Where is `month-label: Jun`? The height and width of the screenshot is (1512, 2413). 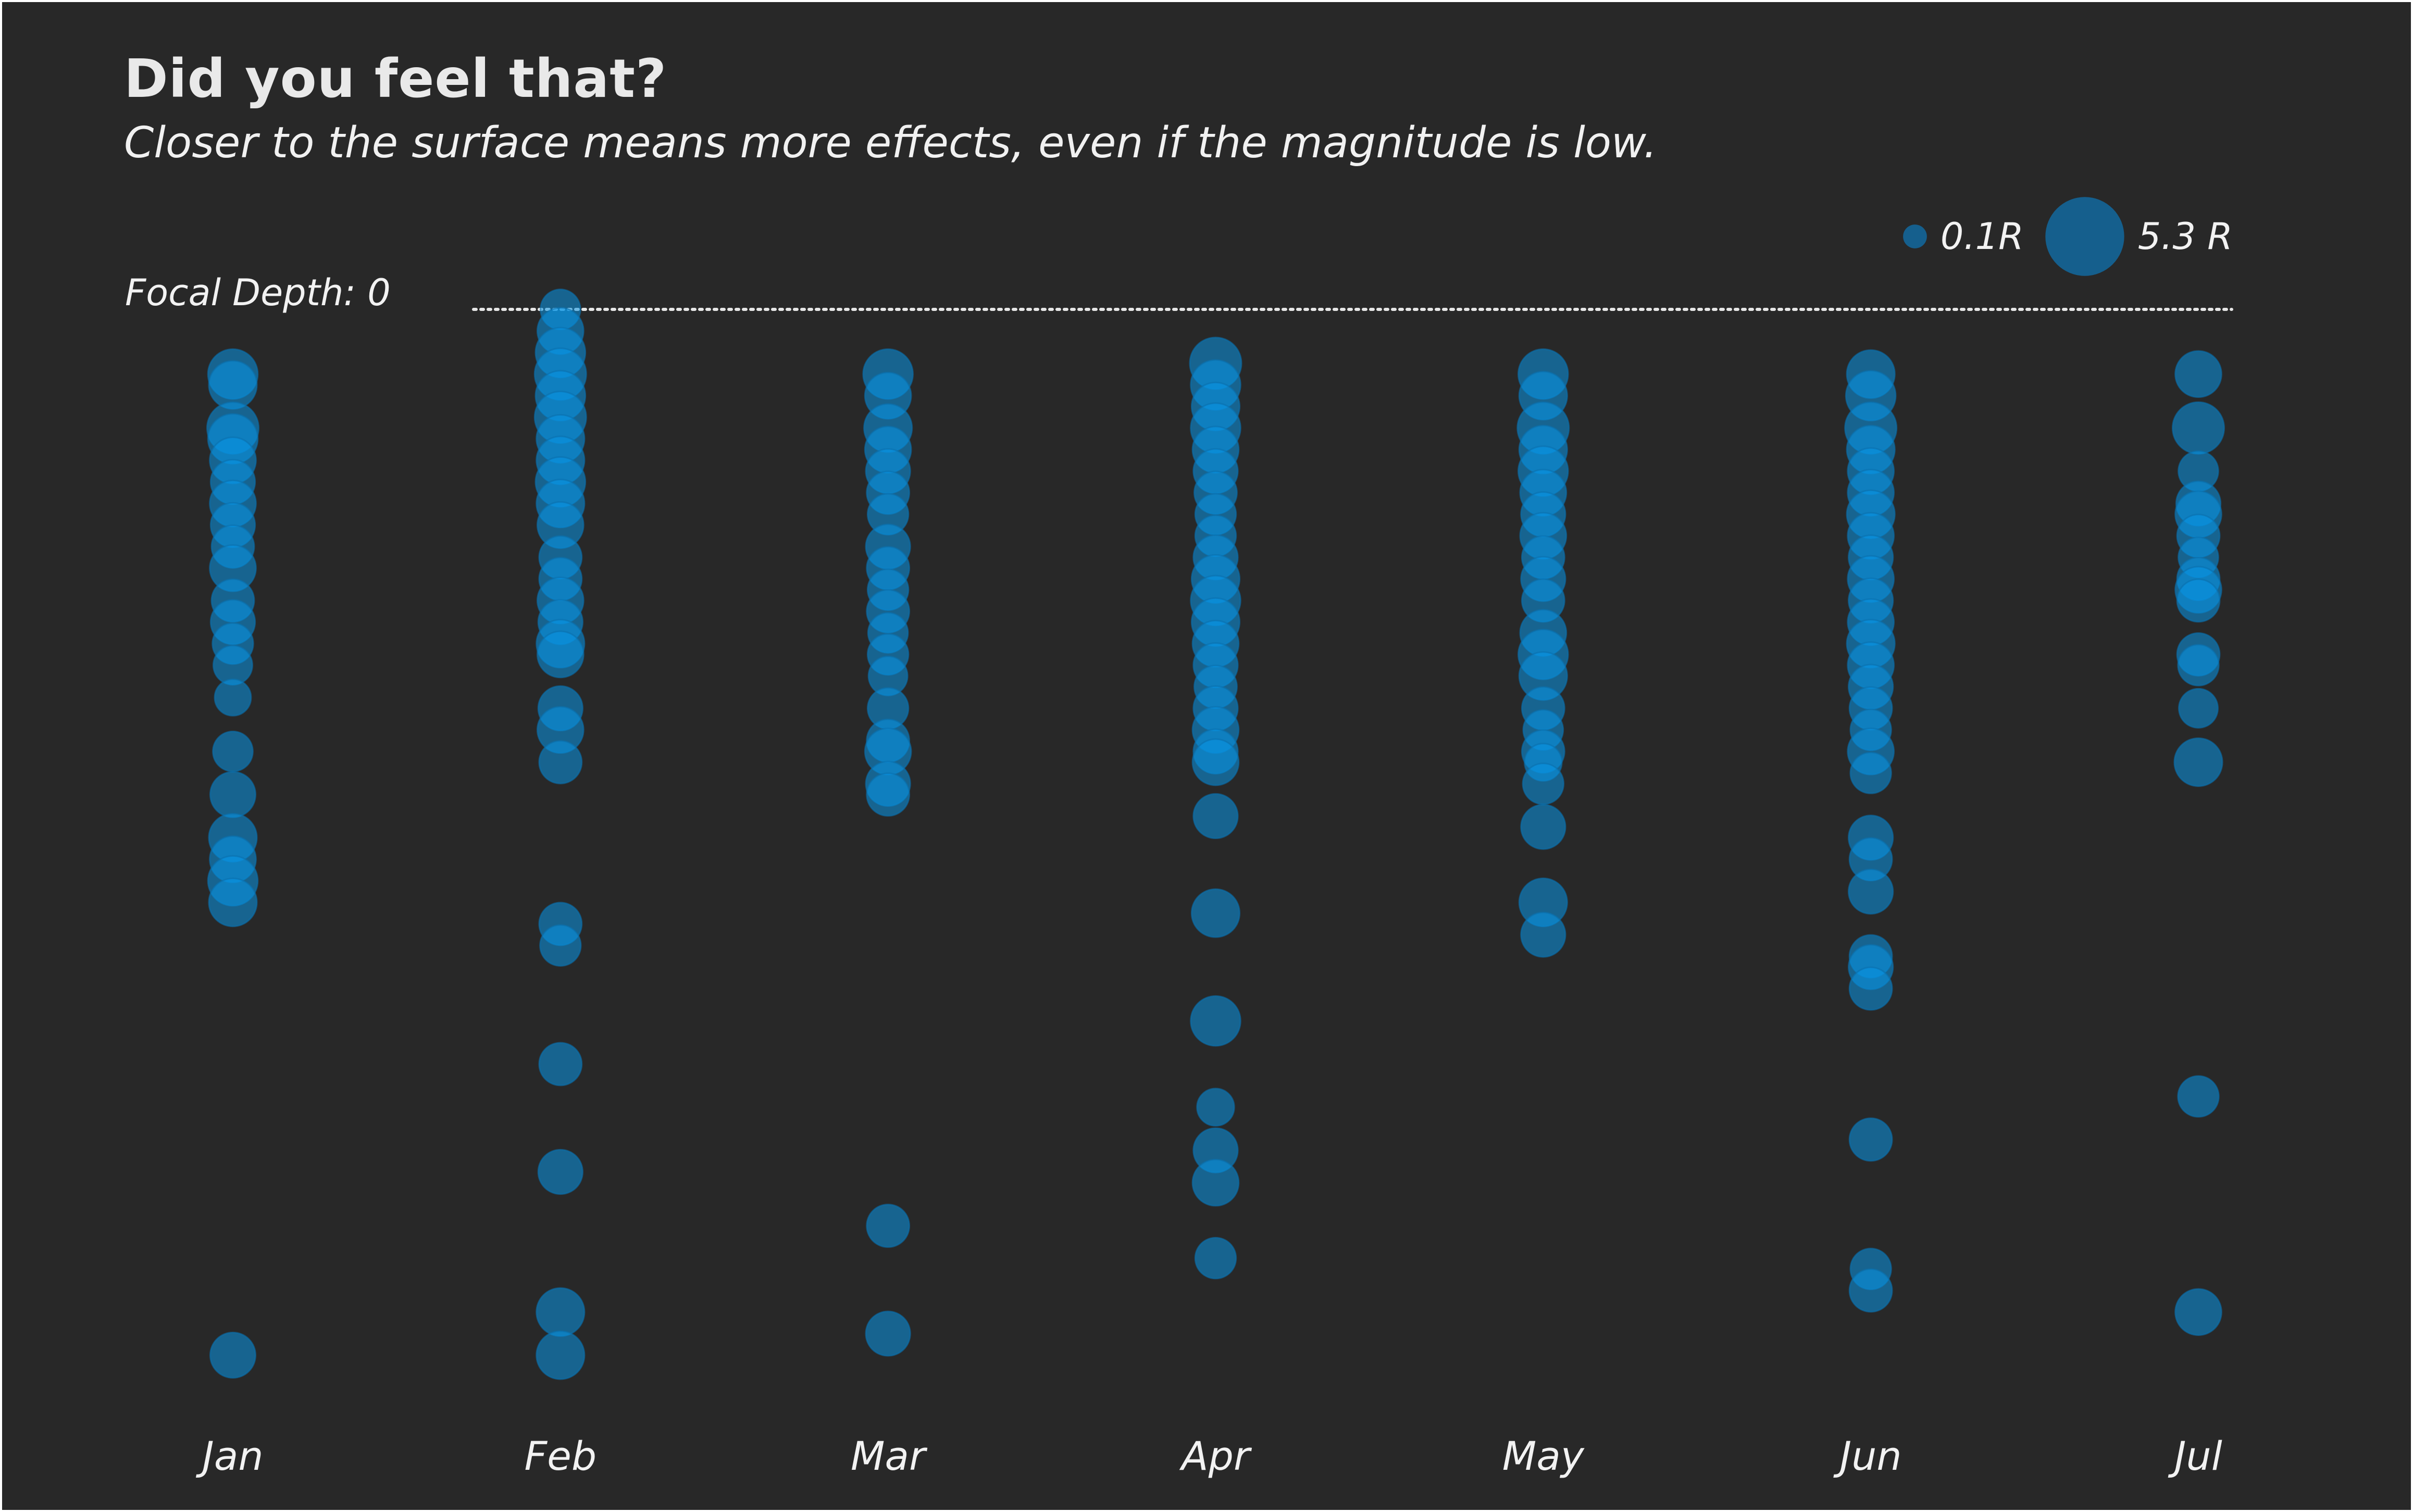 month-label: Jun is located at coordinates (1867, 1456).